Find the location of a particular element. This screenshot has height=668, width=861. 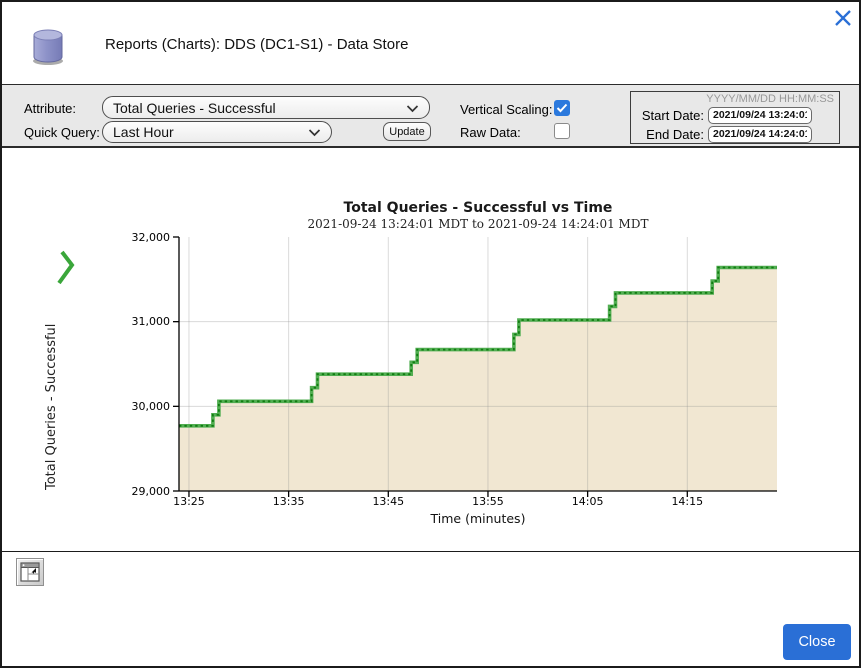

vertical-scaling-label: Vertical Scaling: is located at coordinates (506, 109).